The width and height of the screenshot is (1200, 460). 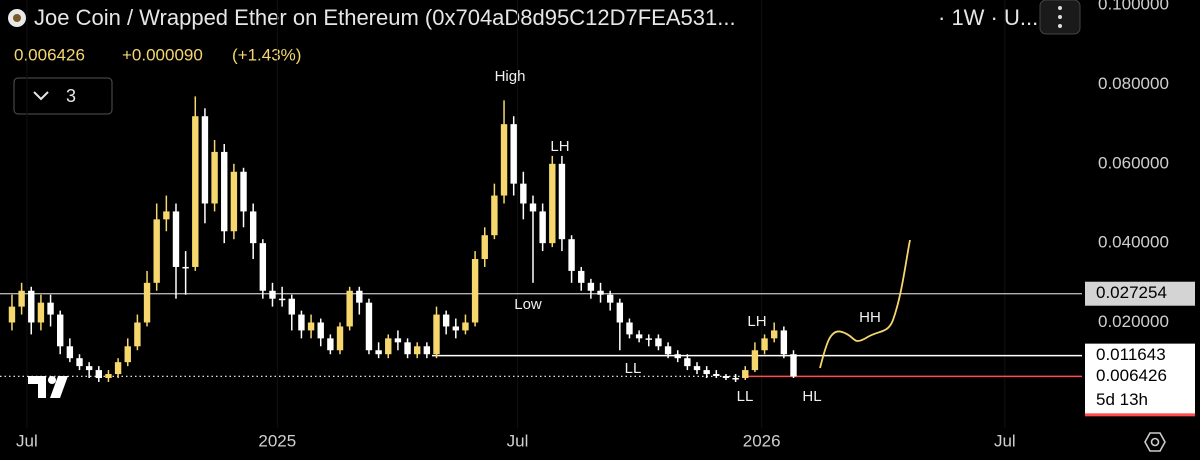 I want to click on change-percent: (+1.43%), so click(x=266, y=54).